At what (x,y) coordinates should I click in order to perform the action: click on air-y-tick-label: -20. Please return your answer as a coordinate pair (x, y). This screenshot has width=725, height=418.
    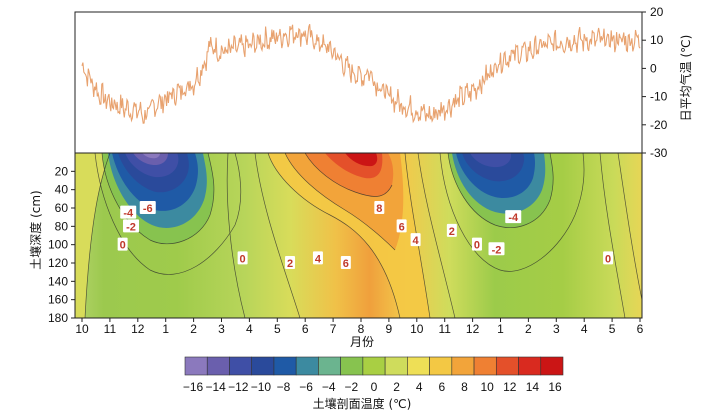
    Looking at the image, I should click on (659, 125).